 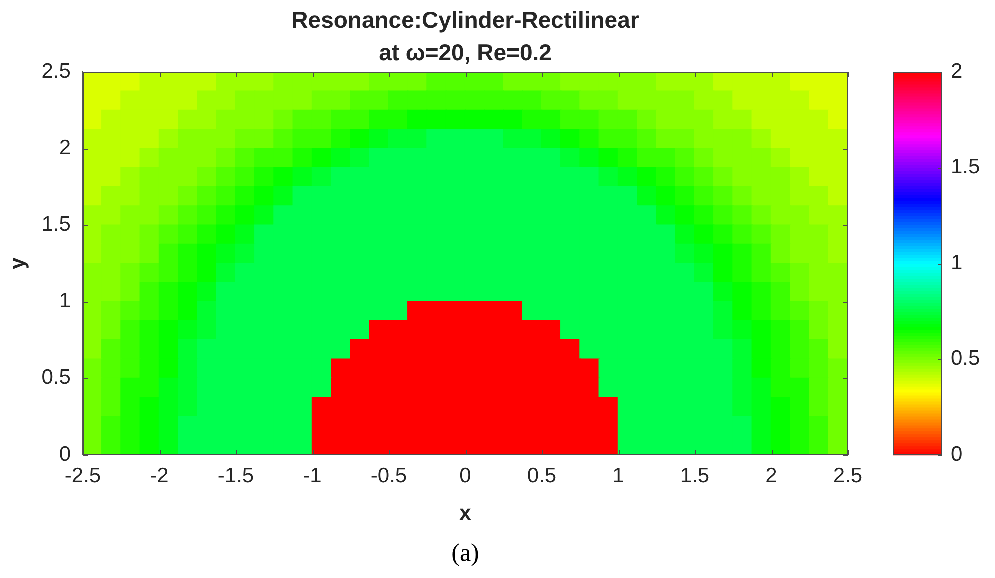 What do you see at coordinates (56, 378) in the screenshot?
I see `y-tick-label: 0.5` at bounding box center [56, 378].